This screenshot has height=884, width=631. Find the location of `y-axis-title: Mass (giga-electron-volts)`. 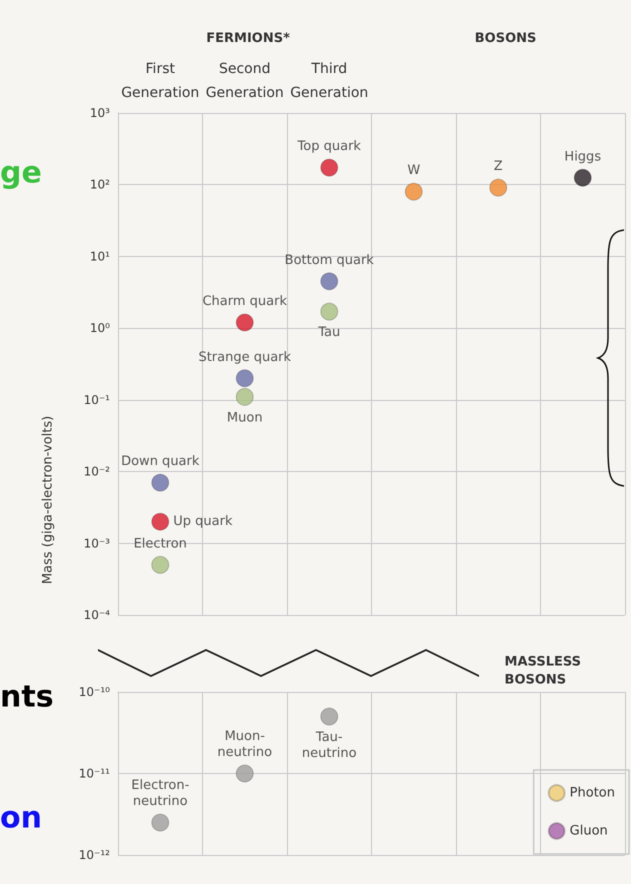

y-axis-title: Mass (giga-electron-volts) is located at coordinates (48, 500).